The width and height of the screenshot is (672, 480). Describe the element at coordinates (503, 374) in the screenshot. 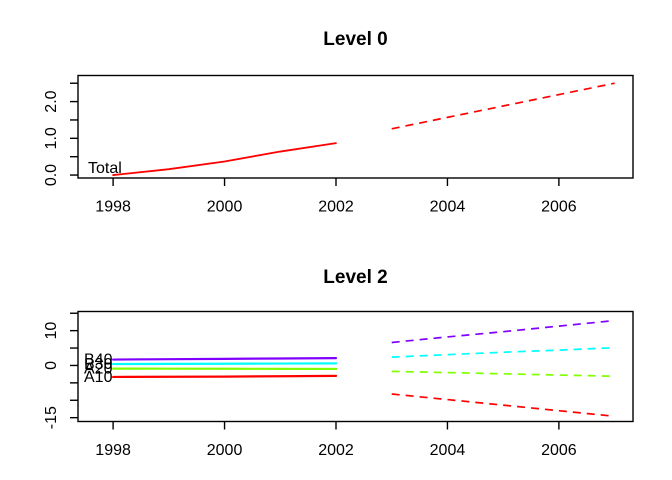

I see `series-a20-forecast` at that location.